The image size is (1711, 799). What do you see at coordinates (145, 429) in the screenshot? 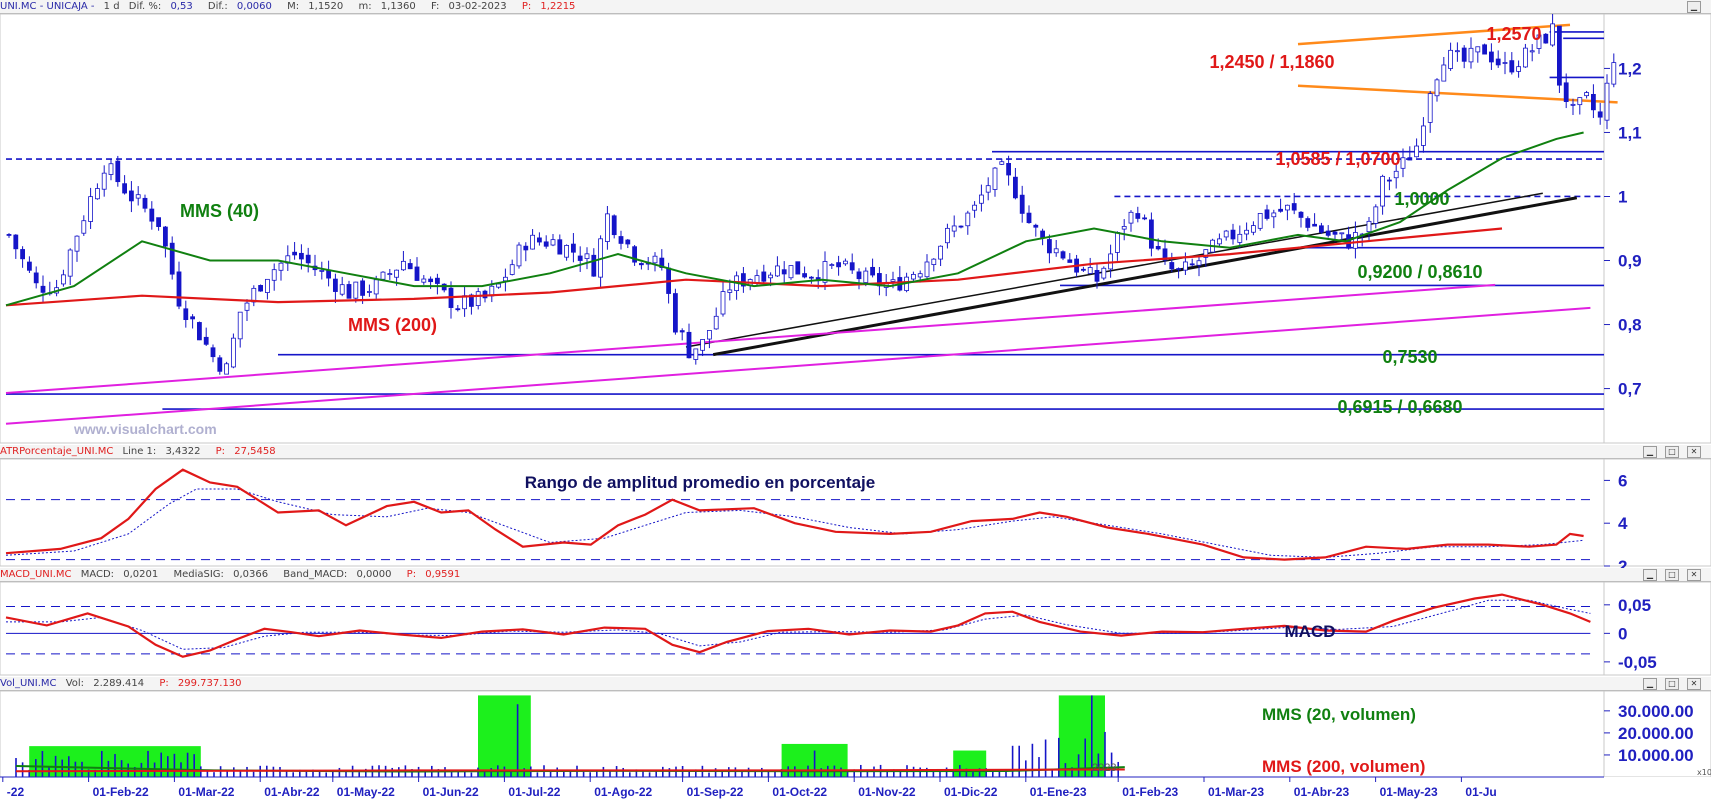
I see `watermark: www.visualchart.com` at bounding box center [145, 429].